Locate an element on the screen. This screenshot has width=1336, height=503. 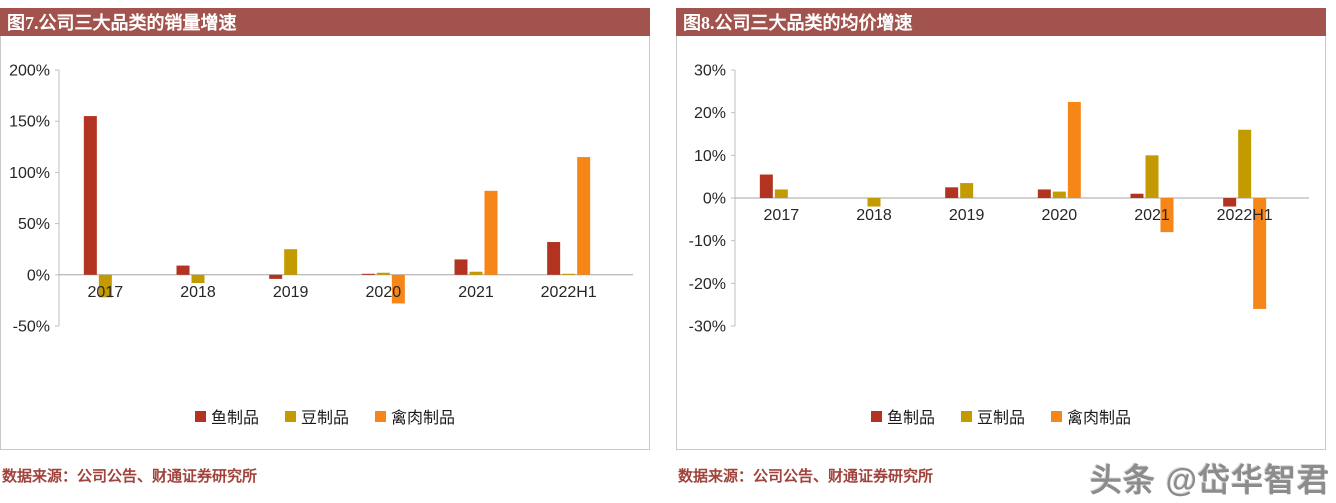
figure-7-title-bar: 图7.公司三大品类的销量增速 is located at coordinates (325, 22).